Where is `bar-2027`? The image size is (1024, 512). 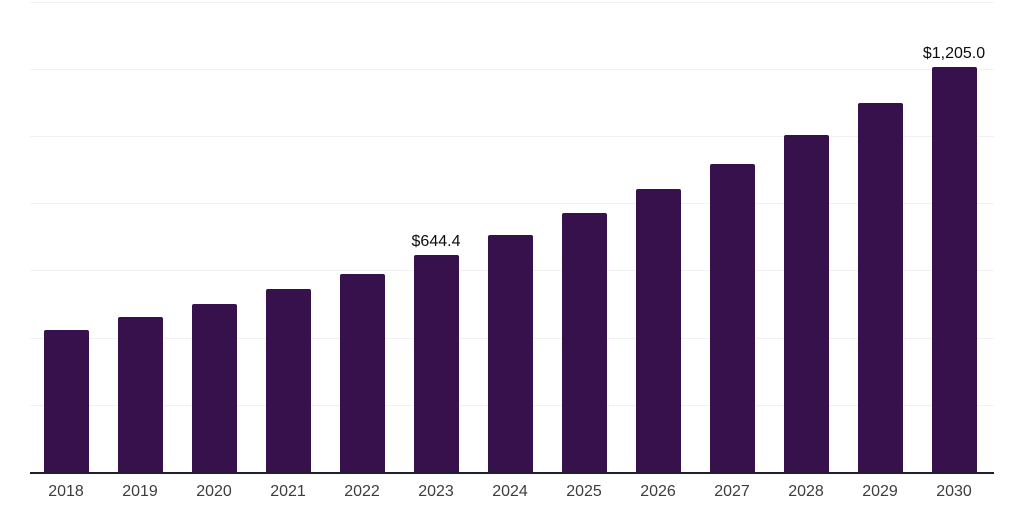 bar-2027 is located at coordinates (732, 317).